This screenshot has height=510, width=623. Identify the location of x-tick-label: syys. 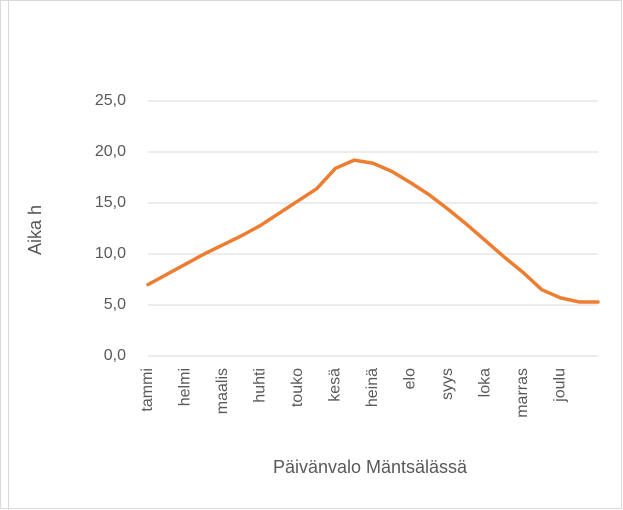
(447, 384).